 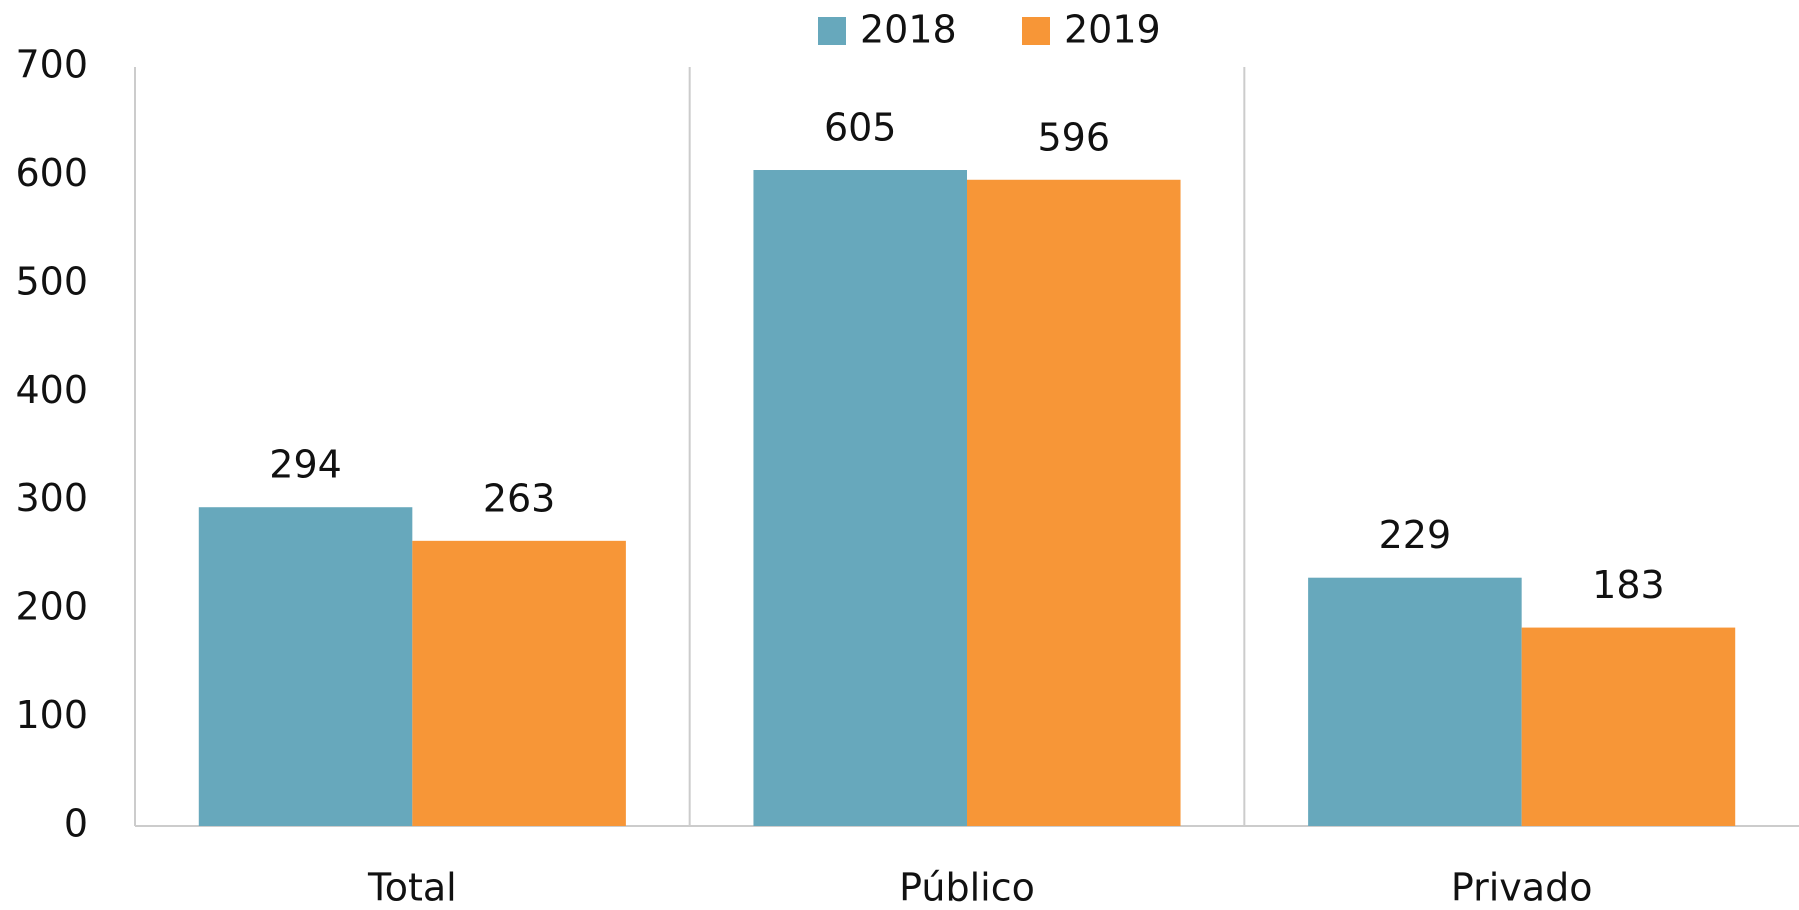 I want to click on y-tick-label: 500, so click(x=51, y=281).